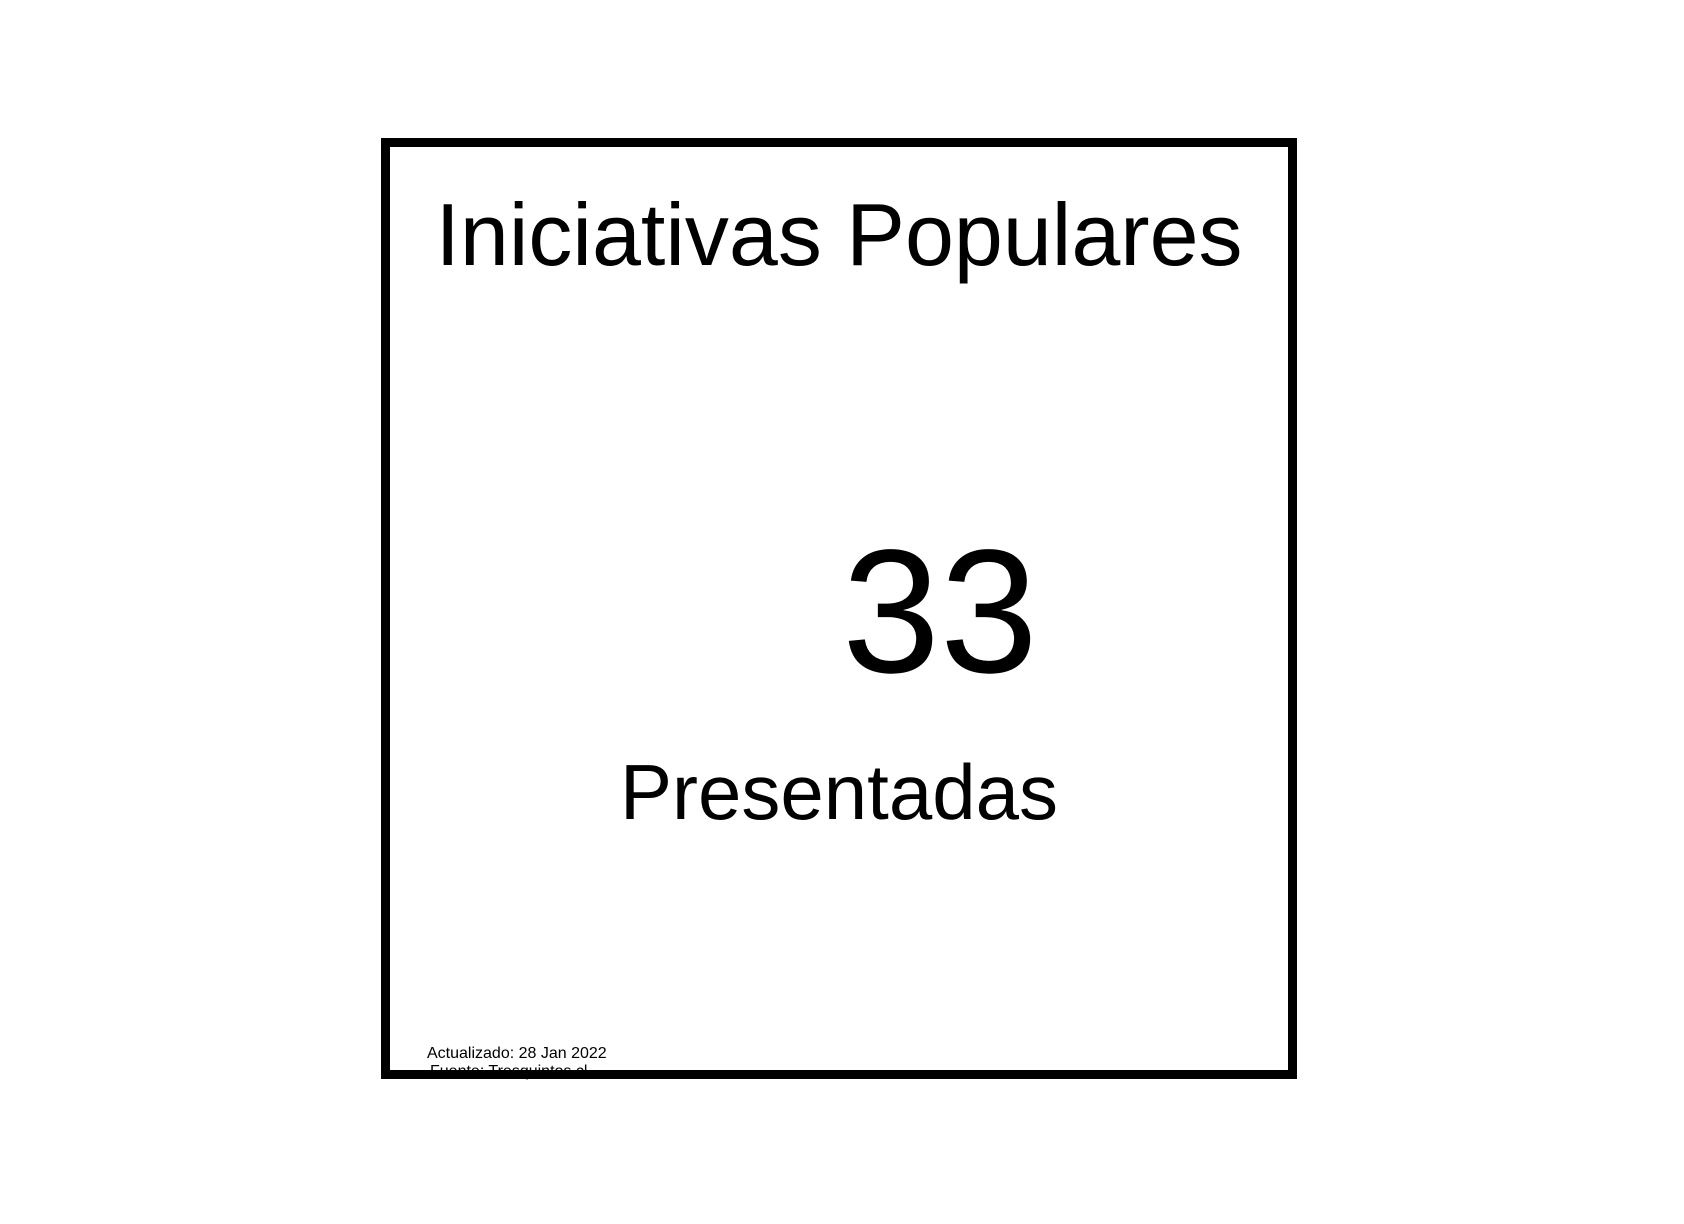 The width and height of the screenshot is (1684, 1224). What do you see at coordinates (839, 234) in the screenshot?
I see `card-title: Iniciativas Populares` at bounding box center [839, 234].